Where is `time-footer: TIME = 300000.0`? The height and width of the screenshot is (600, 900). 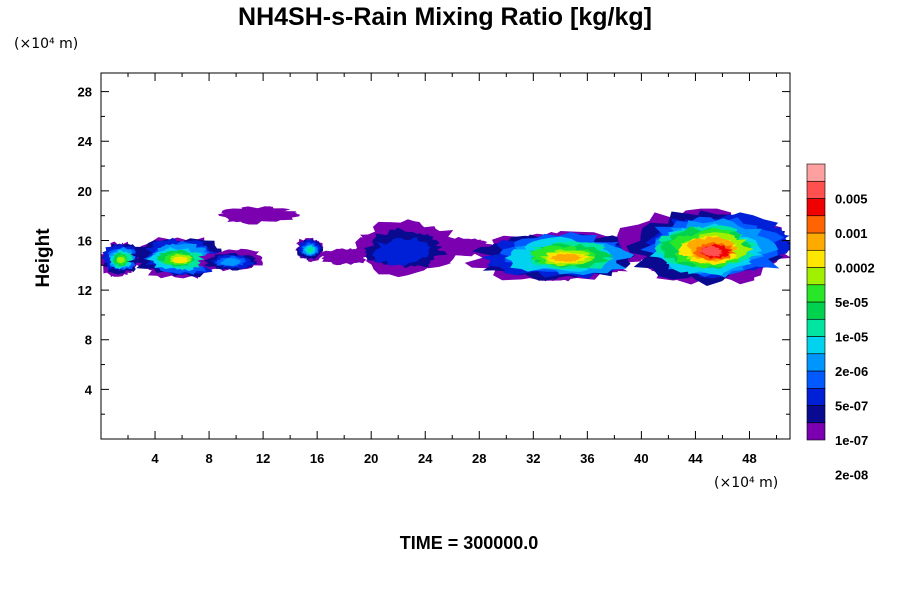 time-footer: TIME = 300000.0 is located at coordinates (469, 543).